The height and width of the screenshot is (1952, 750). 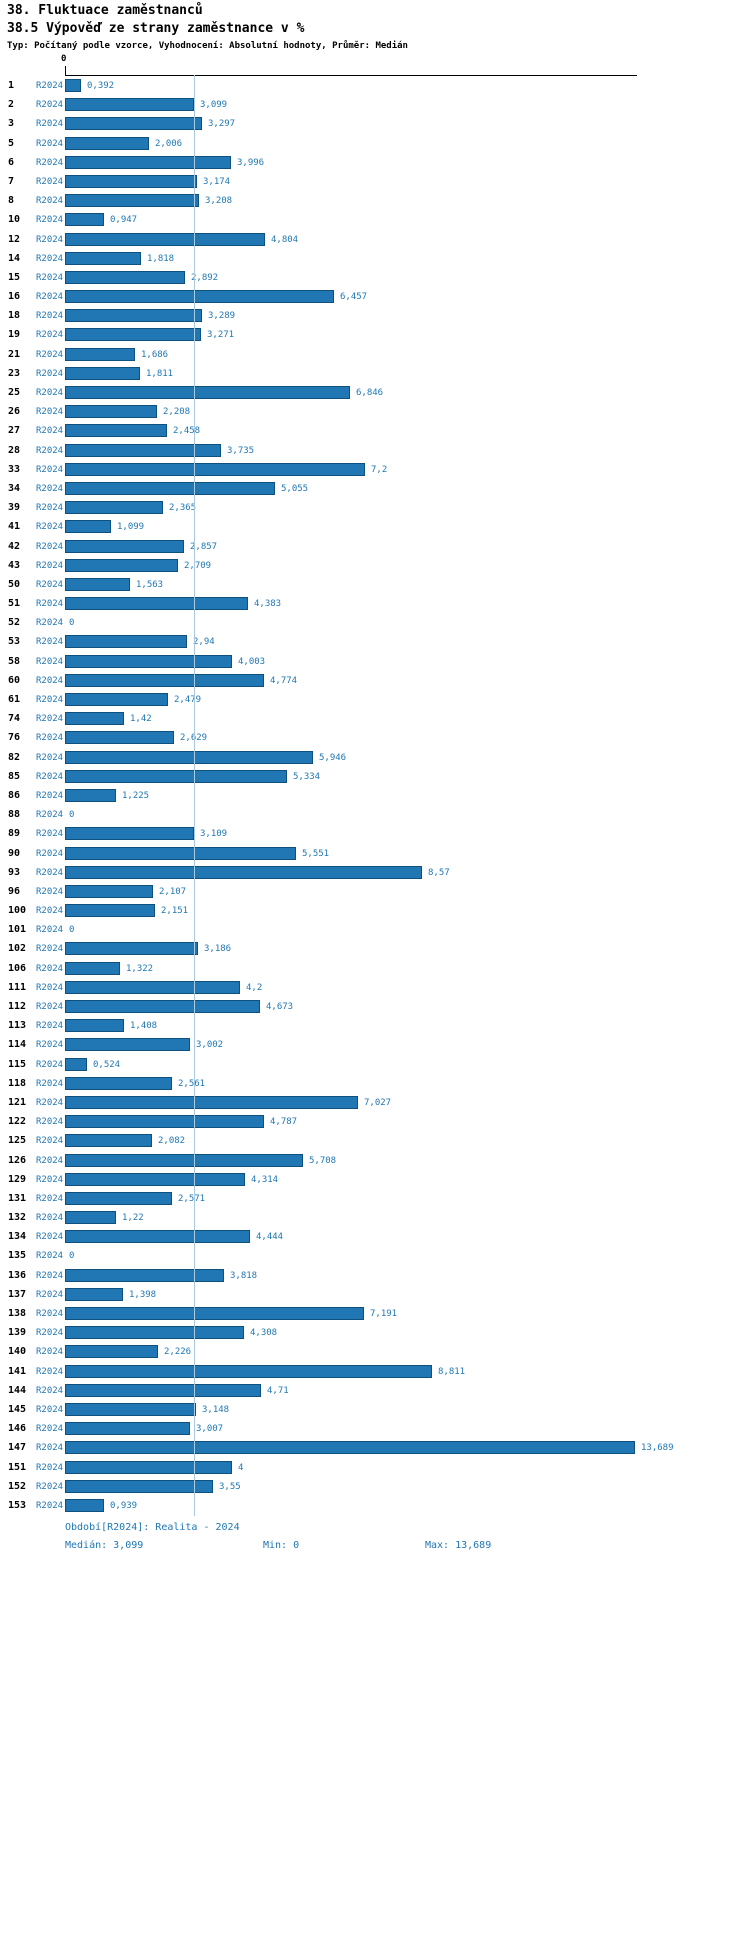 What do you see at coordinates (316, 853) in the screenshot?
I see `bar-value-label: 5,551` at bounding box center [316, 853].